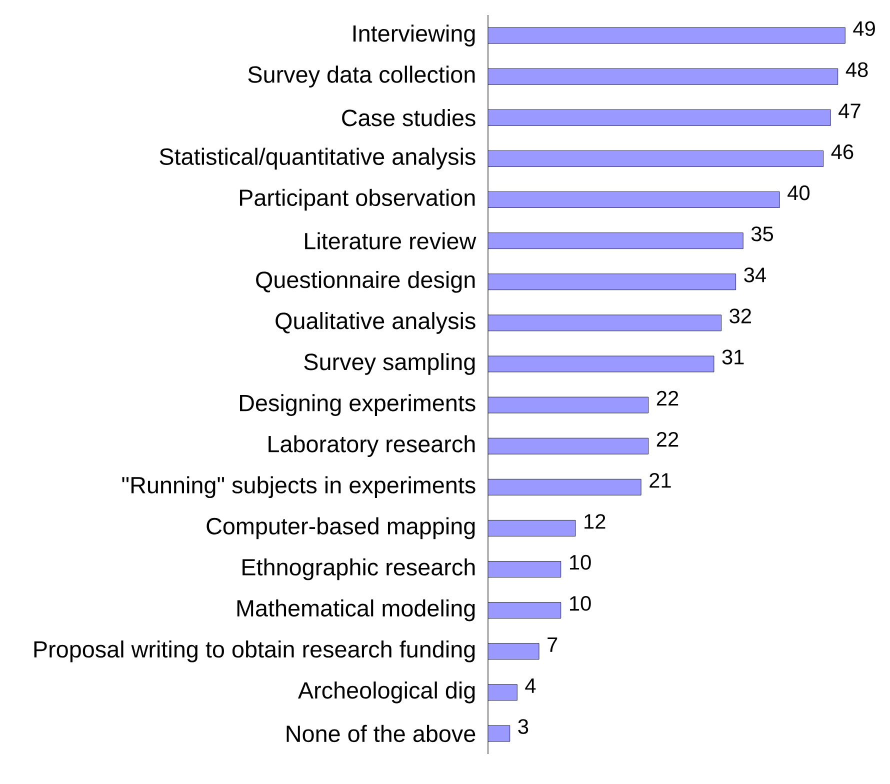 The width and height of the screenshot is (890, 784). Describe the element at coordinates (254, 651) in the screenshot. I see `y-tick-label: Proposal writing to obtain research funding` at that location.